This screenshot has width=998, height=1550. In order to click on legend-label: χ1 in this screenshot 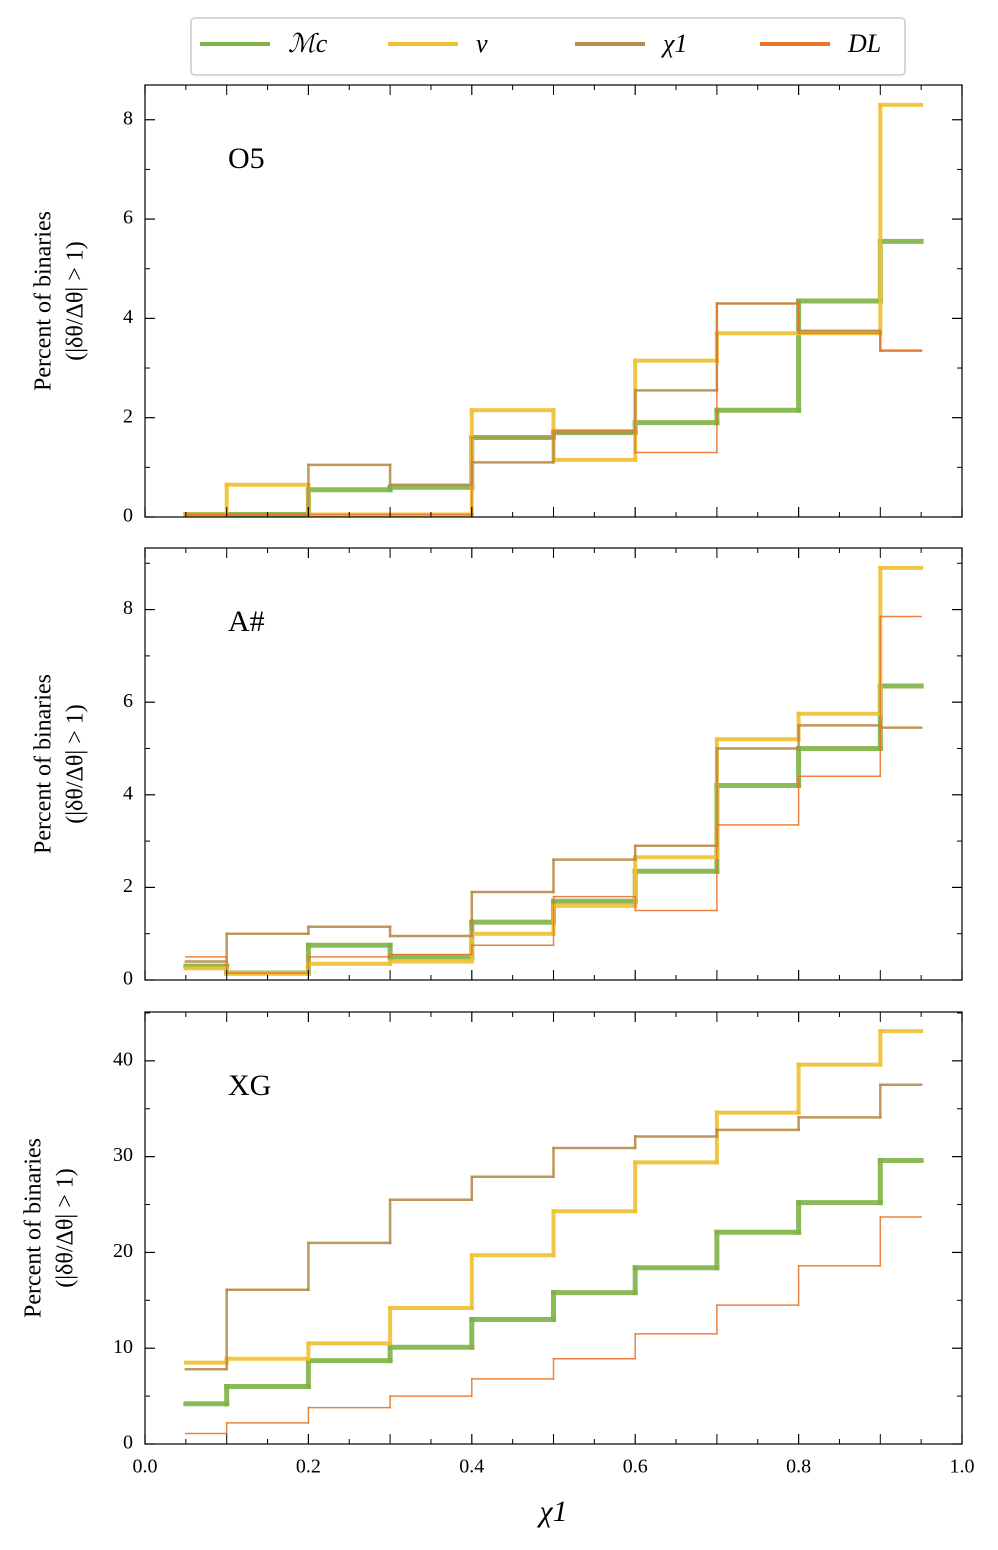, I will do `click(673, 43)`.